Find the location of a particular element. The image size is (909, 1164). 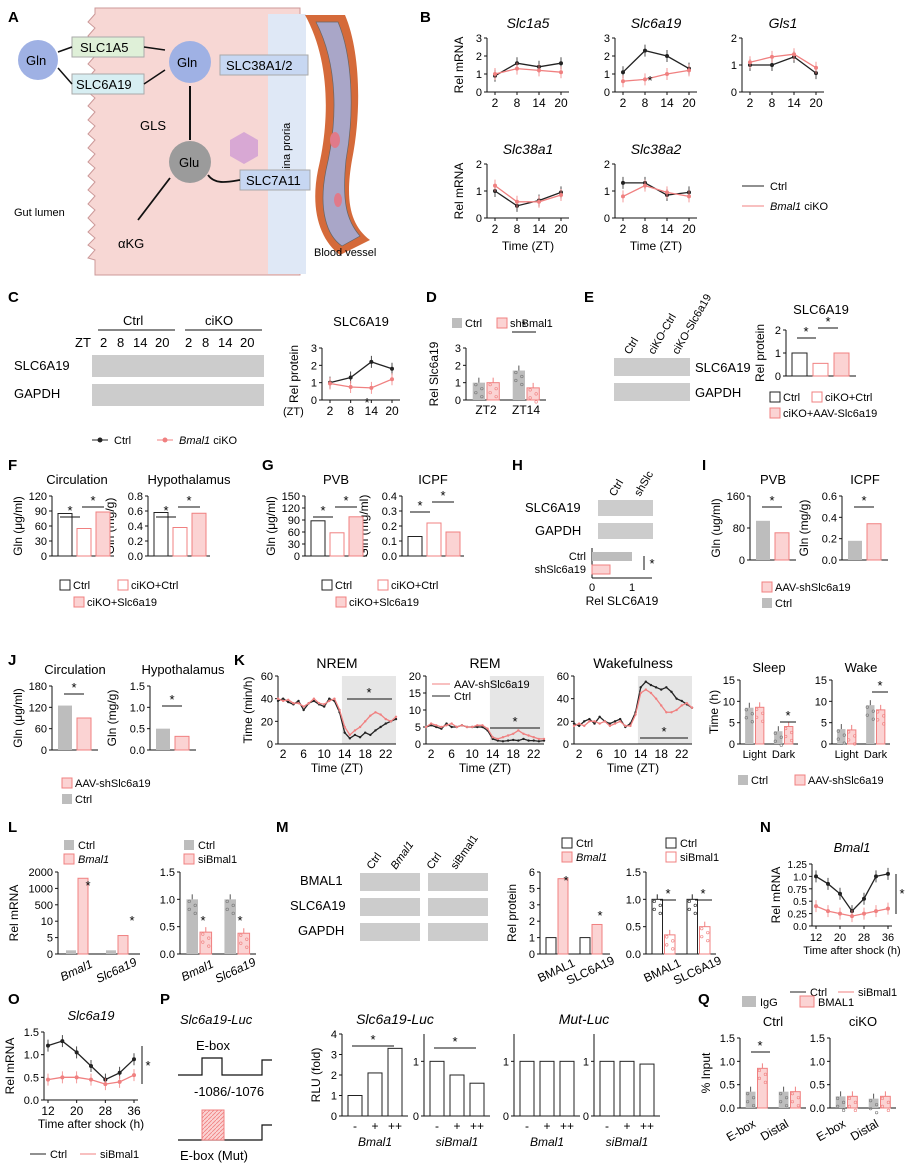

y-tick-label: 15 is located at coordinates (821, 681).